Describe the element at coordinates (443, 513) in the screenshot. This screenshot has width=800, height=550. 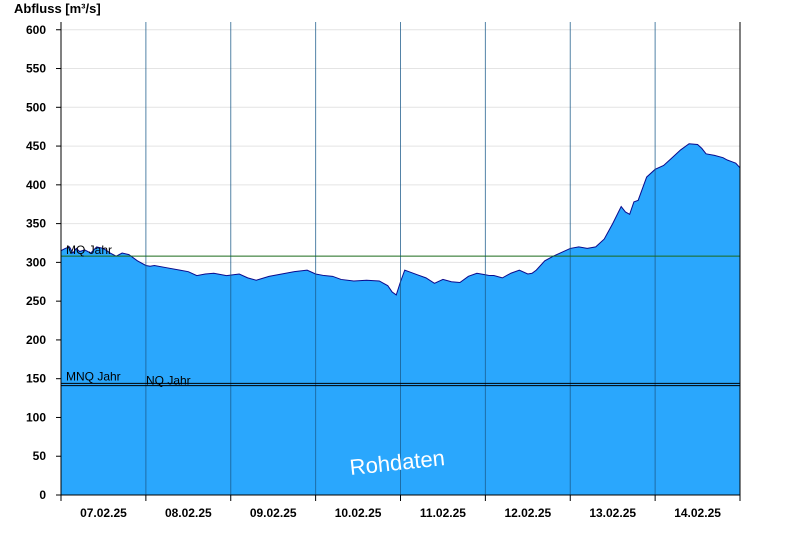
I see `x-tick-label: 11.02.25` at that location.